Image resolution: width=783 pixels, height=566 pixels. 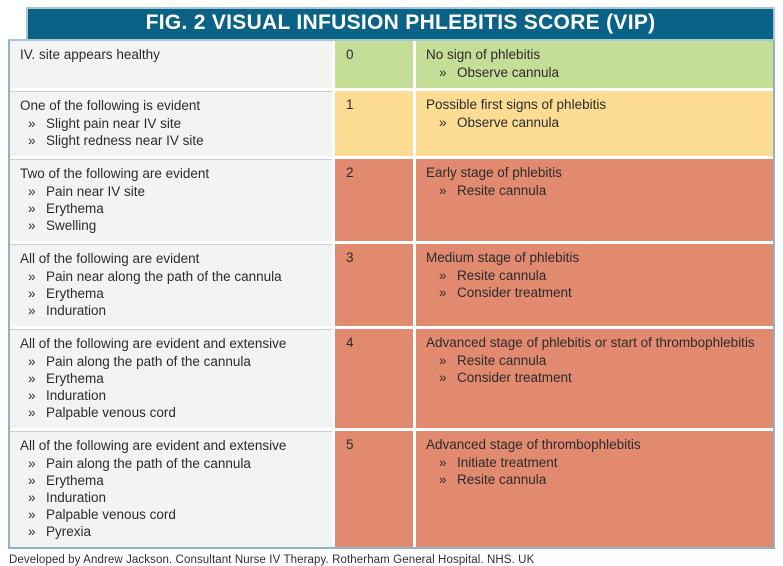 I want to click on assessment-action: » Initiate treatment, so click(x=594, y=462).